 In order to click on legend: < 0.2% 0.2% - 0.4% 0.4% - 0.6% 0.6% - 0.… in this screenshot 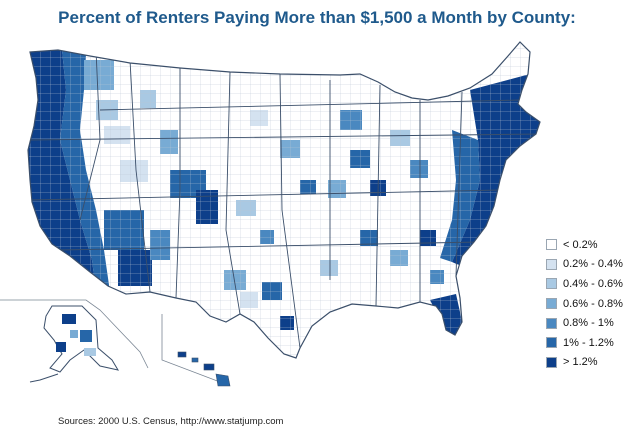, I will do `click(589, 303)`.